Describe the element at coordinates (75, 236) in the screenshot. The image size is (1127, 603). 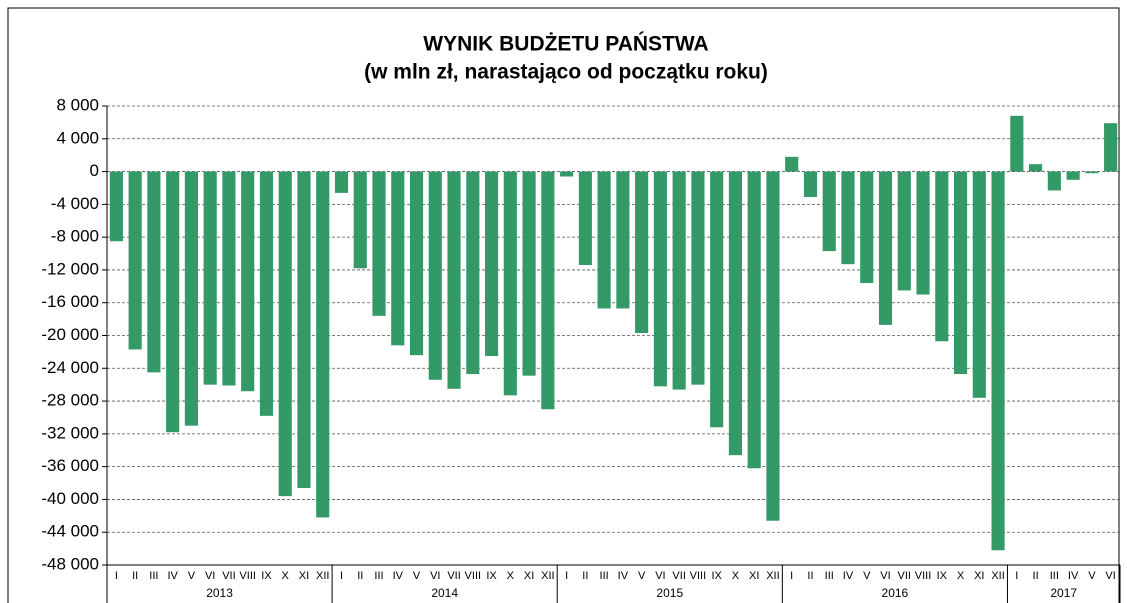
I see `y-tick-label: -8 000` at that location.